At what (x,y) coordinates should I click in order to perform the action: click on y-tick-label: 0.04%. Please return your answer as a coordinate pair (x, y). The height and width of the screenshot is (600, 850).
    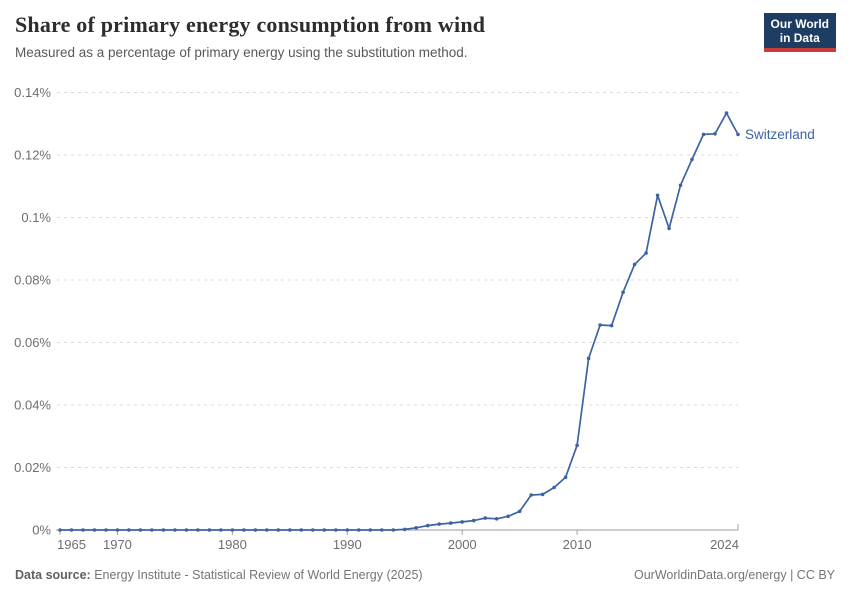
    Looking at the image, I should click on (32, 405).